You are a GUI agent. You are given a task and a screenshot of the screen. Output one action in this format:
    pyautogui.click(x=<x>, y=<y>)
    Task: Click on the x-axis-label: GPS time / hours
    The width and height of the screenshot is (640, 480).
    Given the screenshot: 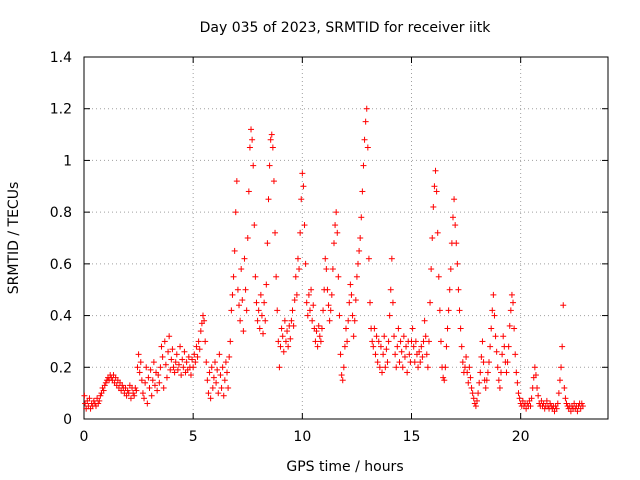 What is the action you would take?
    pyautogui.click(x=344, y=467)
    